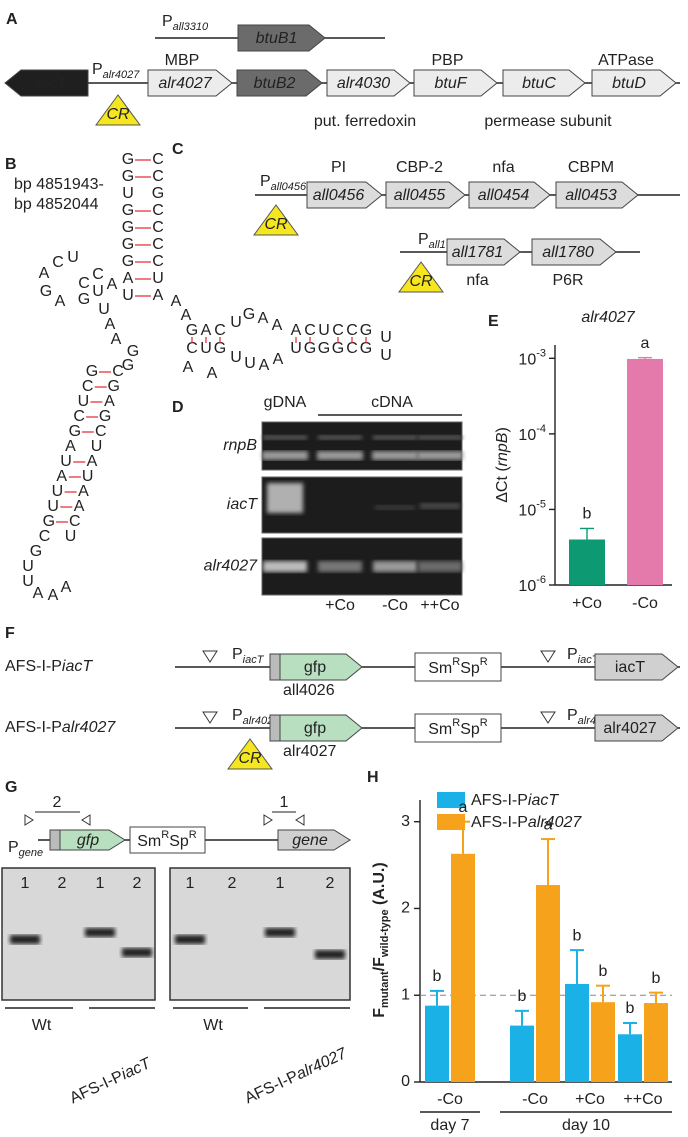 Image resolution: width=688 pixels, height=1137 pixels. What do you see at coordinates (586, 1125) in the screenshot?
I see `group-label: day 10` at bounding box center [586, 1125].